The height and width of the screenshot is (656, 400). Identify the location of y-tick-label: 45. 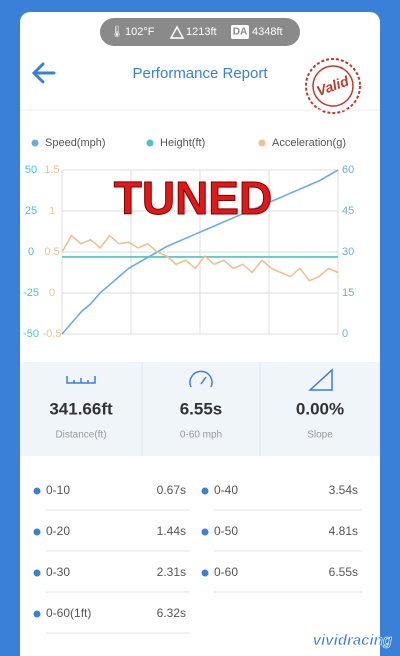
(348, 211).